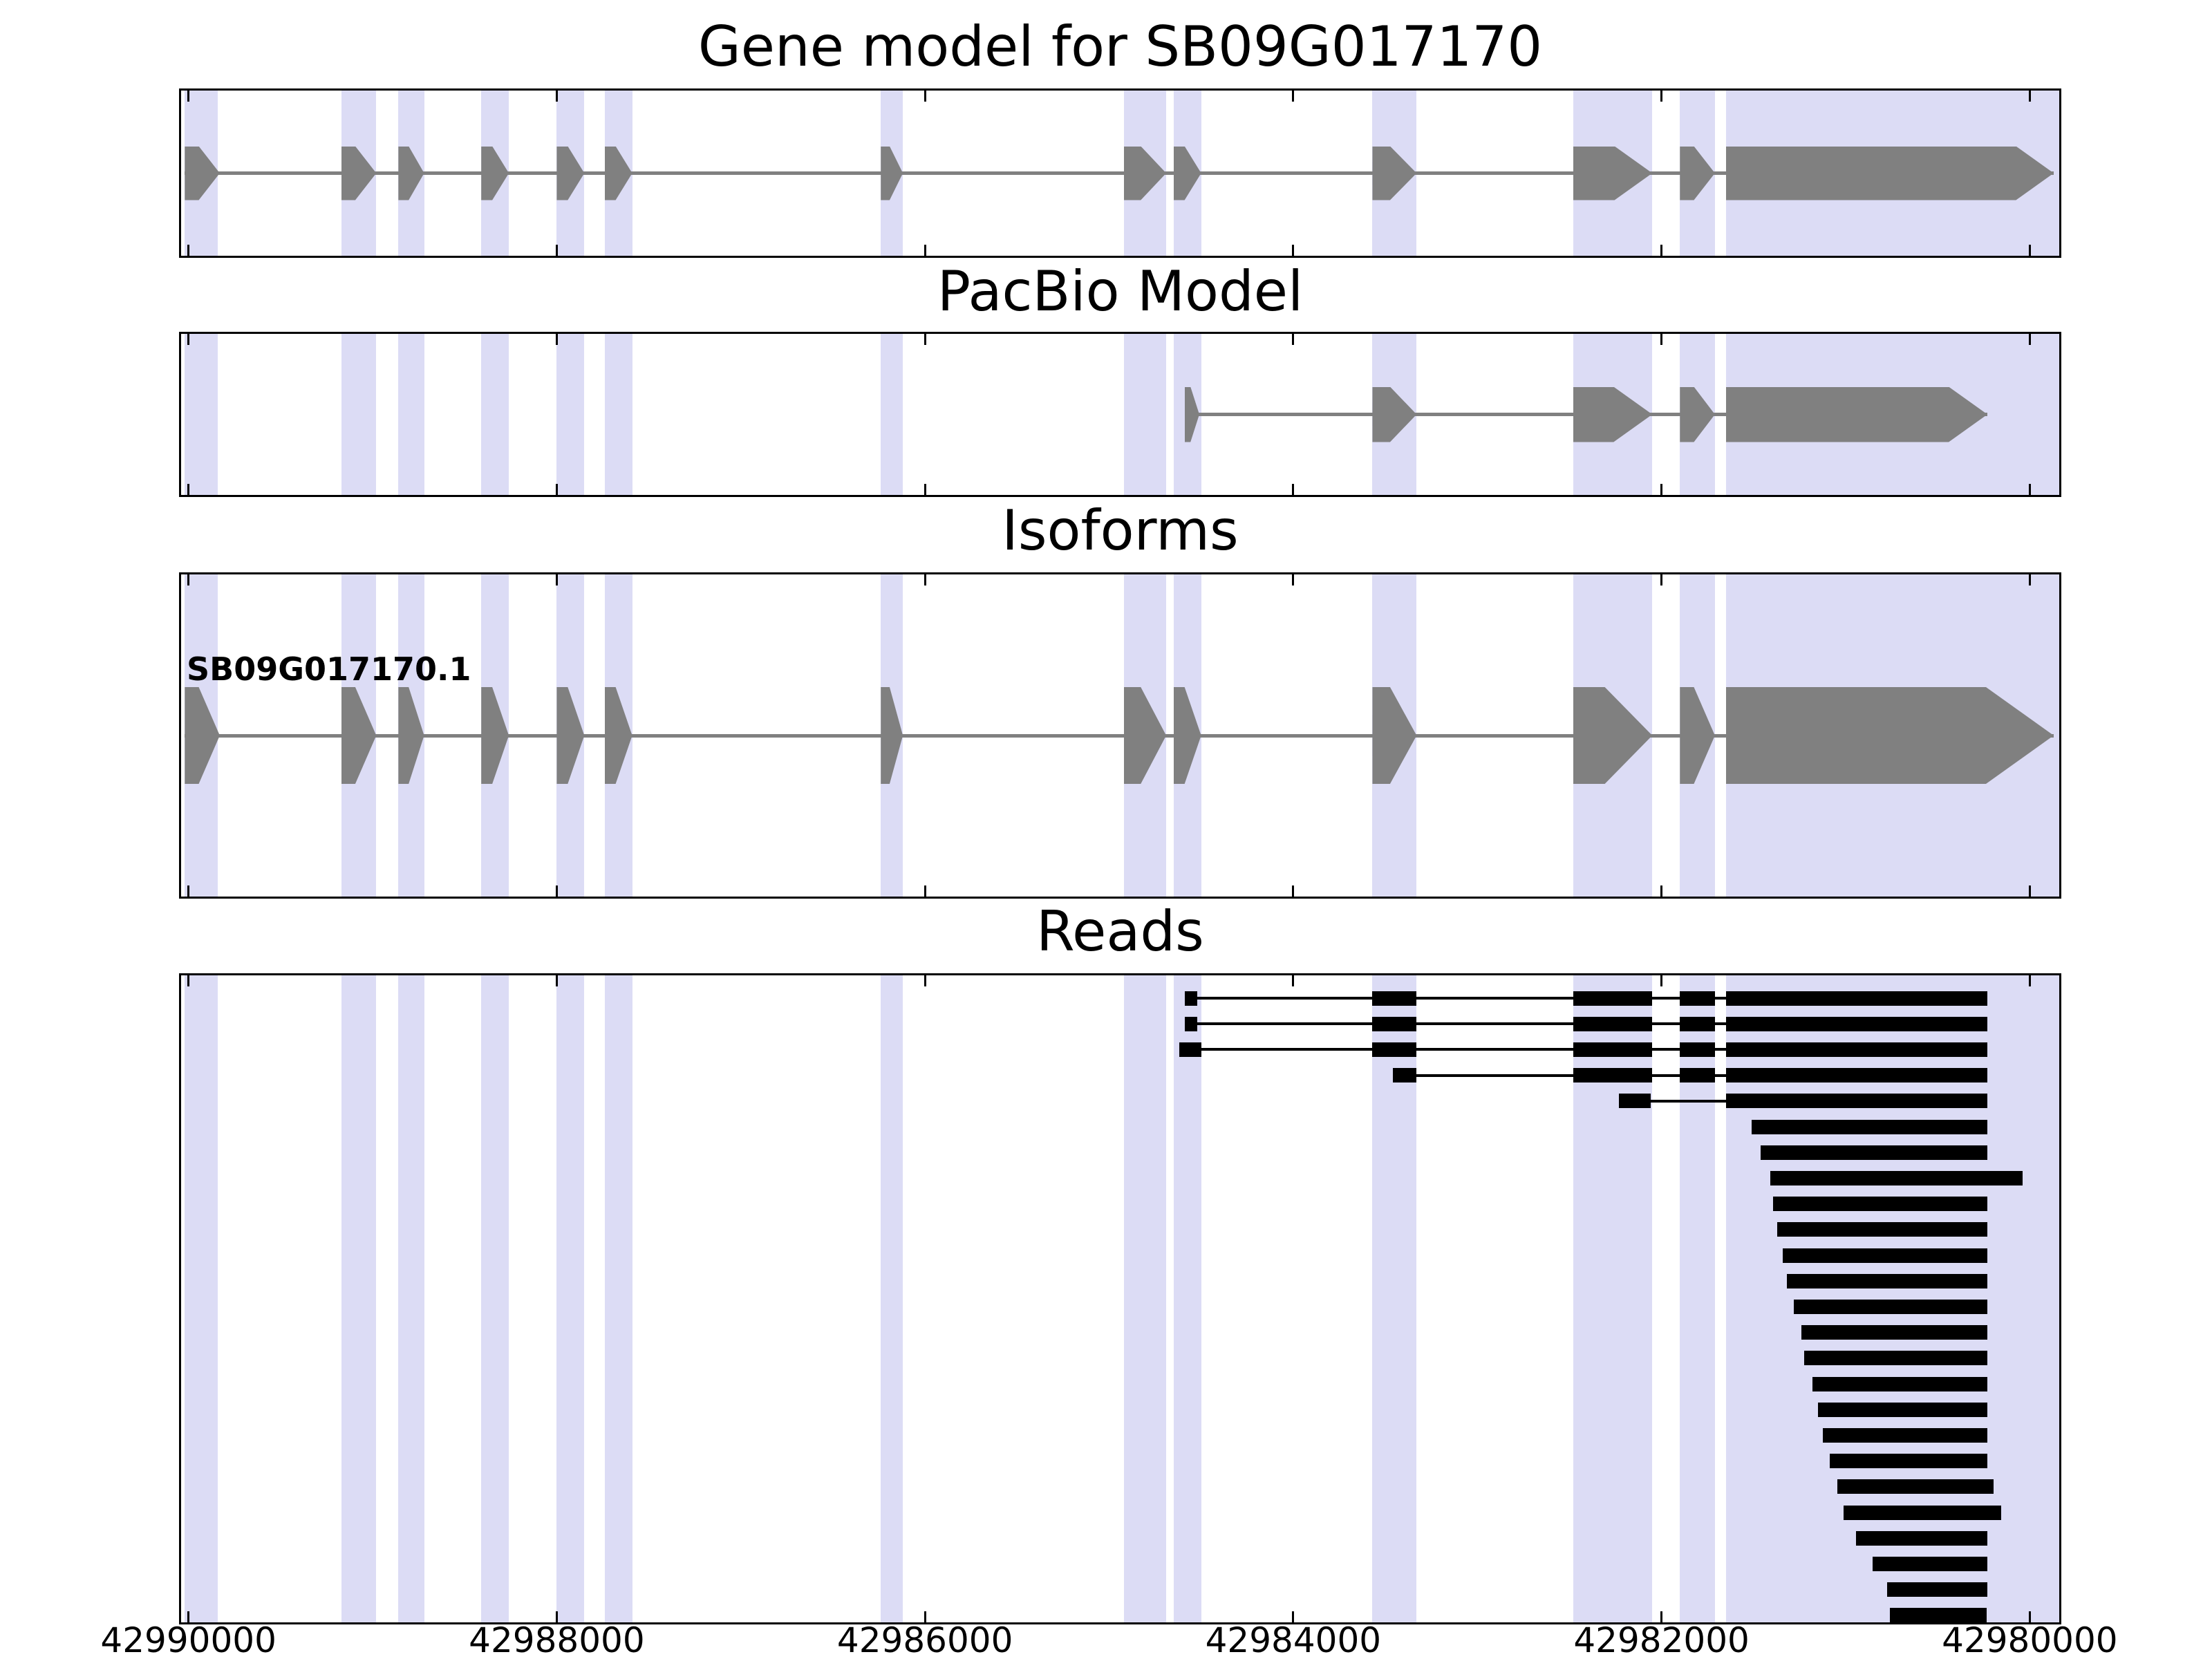 This screenshot has width=2212, height=1659. I want to click on isoform-label: SB09G017170.1, so click(329, 669).